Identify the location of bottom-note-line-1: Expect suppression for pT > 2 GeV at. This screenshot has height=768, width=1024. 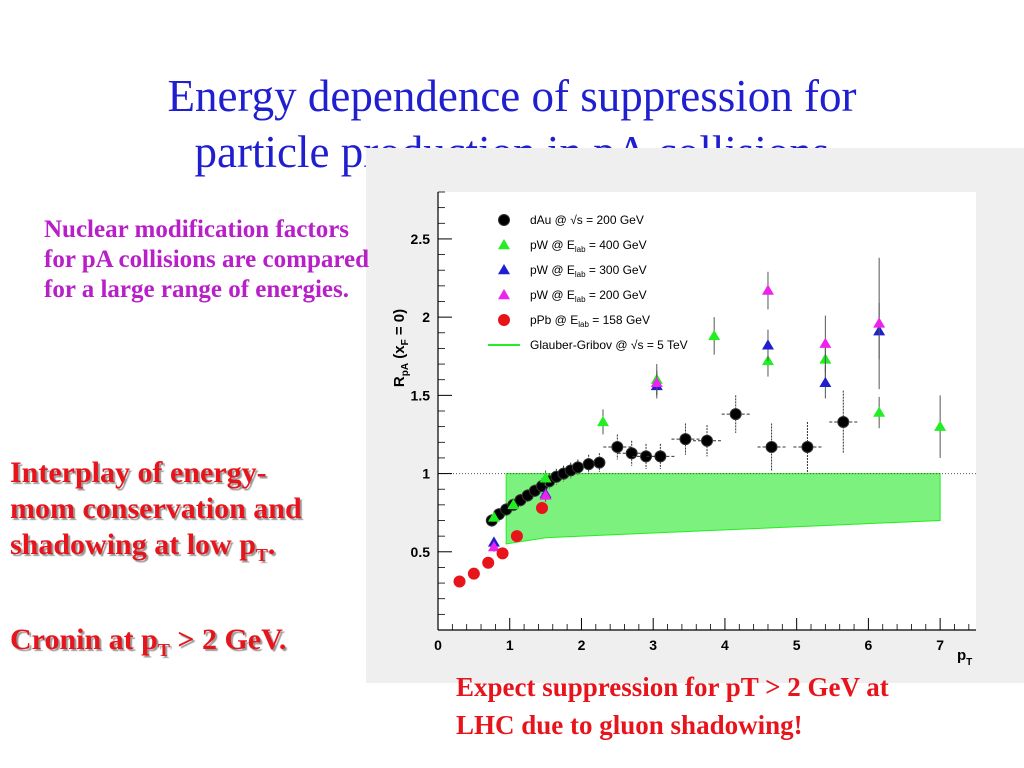
(672, 687).